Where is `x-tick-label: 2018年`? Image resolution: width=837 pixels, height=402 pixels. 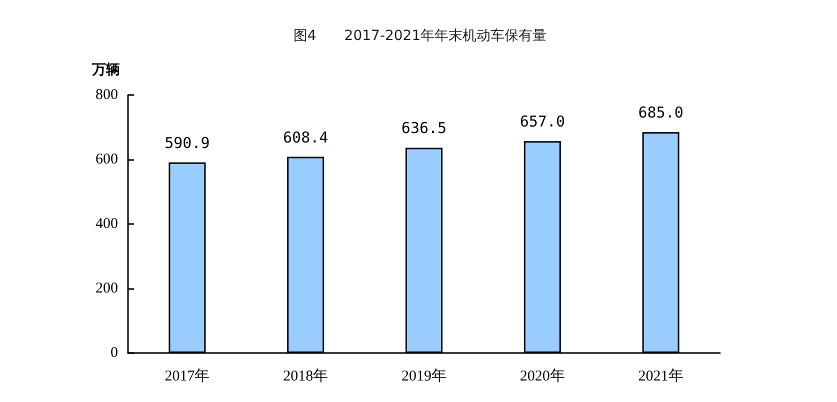
x-tick-label: 2018年 is located at coordinates (305, 376).